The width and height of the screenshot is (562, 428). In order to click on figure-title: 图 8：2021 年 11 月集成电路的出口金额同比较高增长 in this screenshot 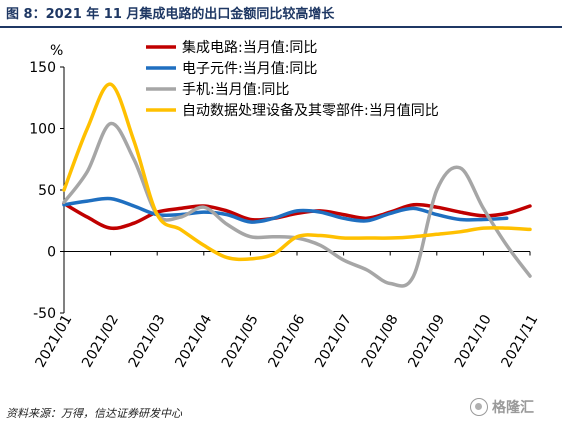, I will do `click(170, 14)`.